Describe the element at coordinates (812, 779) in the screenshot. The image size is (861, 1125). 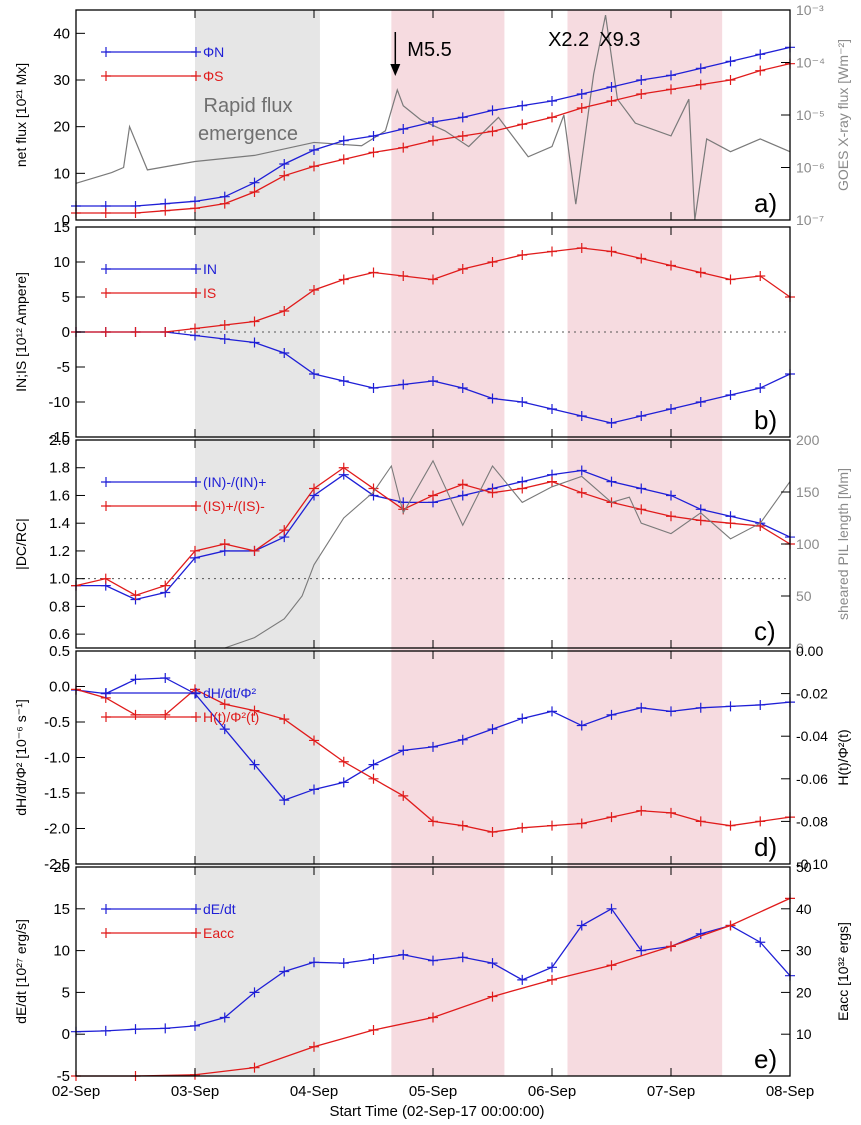
I see `y2tick-label-2: -0.06` at that location.